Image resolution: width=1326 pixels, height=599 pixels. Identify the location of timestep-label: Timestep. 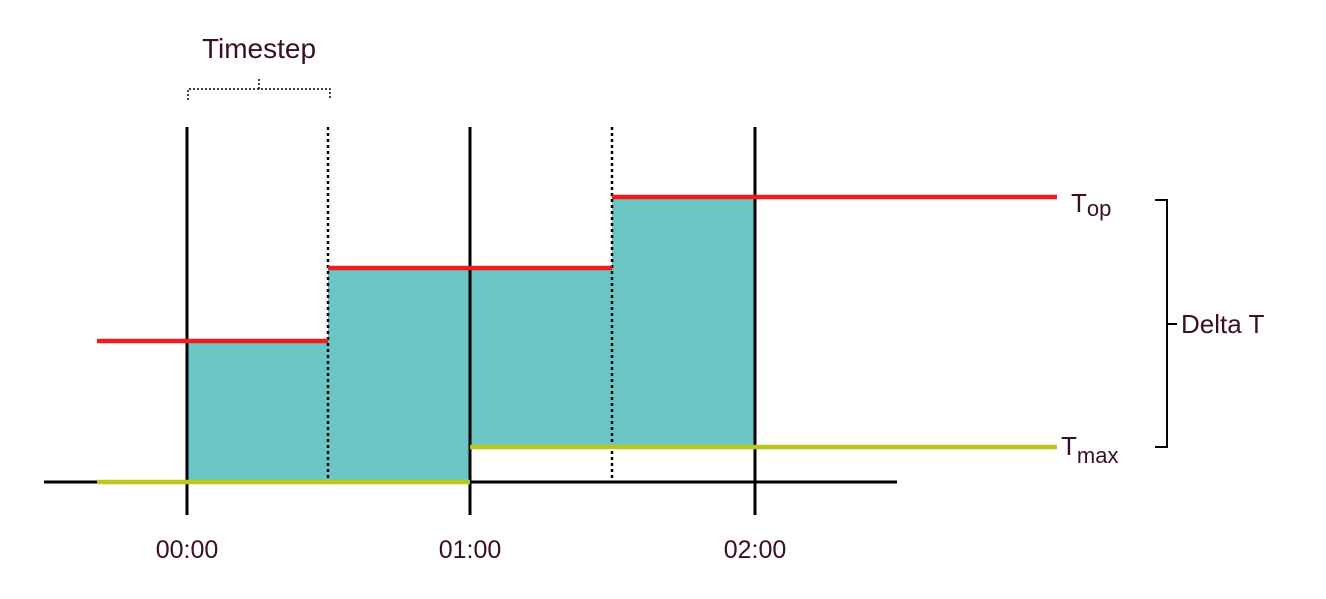
(259, 48).